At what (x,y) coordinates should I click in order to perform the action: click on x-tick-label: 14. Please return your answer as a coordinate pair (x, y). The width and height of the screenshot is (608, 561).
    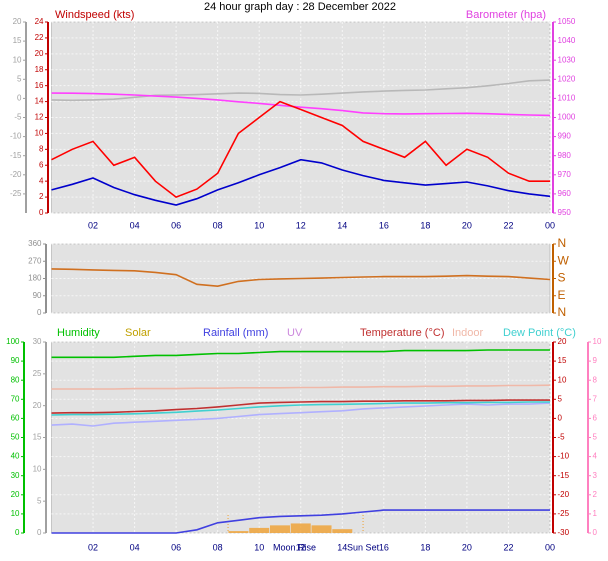
    Looking at the image, I should click on (342, 547).